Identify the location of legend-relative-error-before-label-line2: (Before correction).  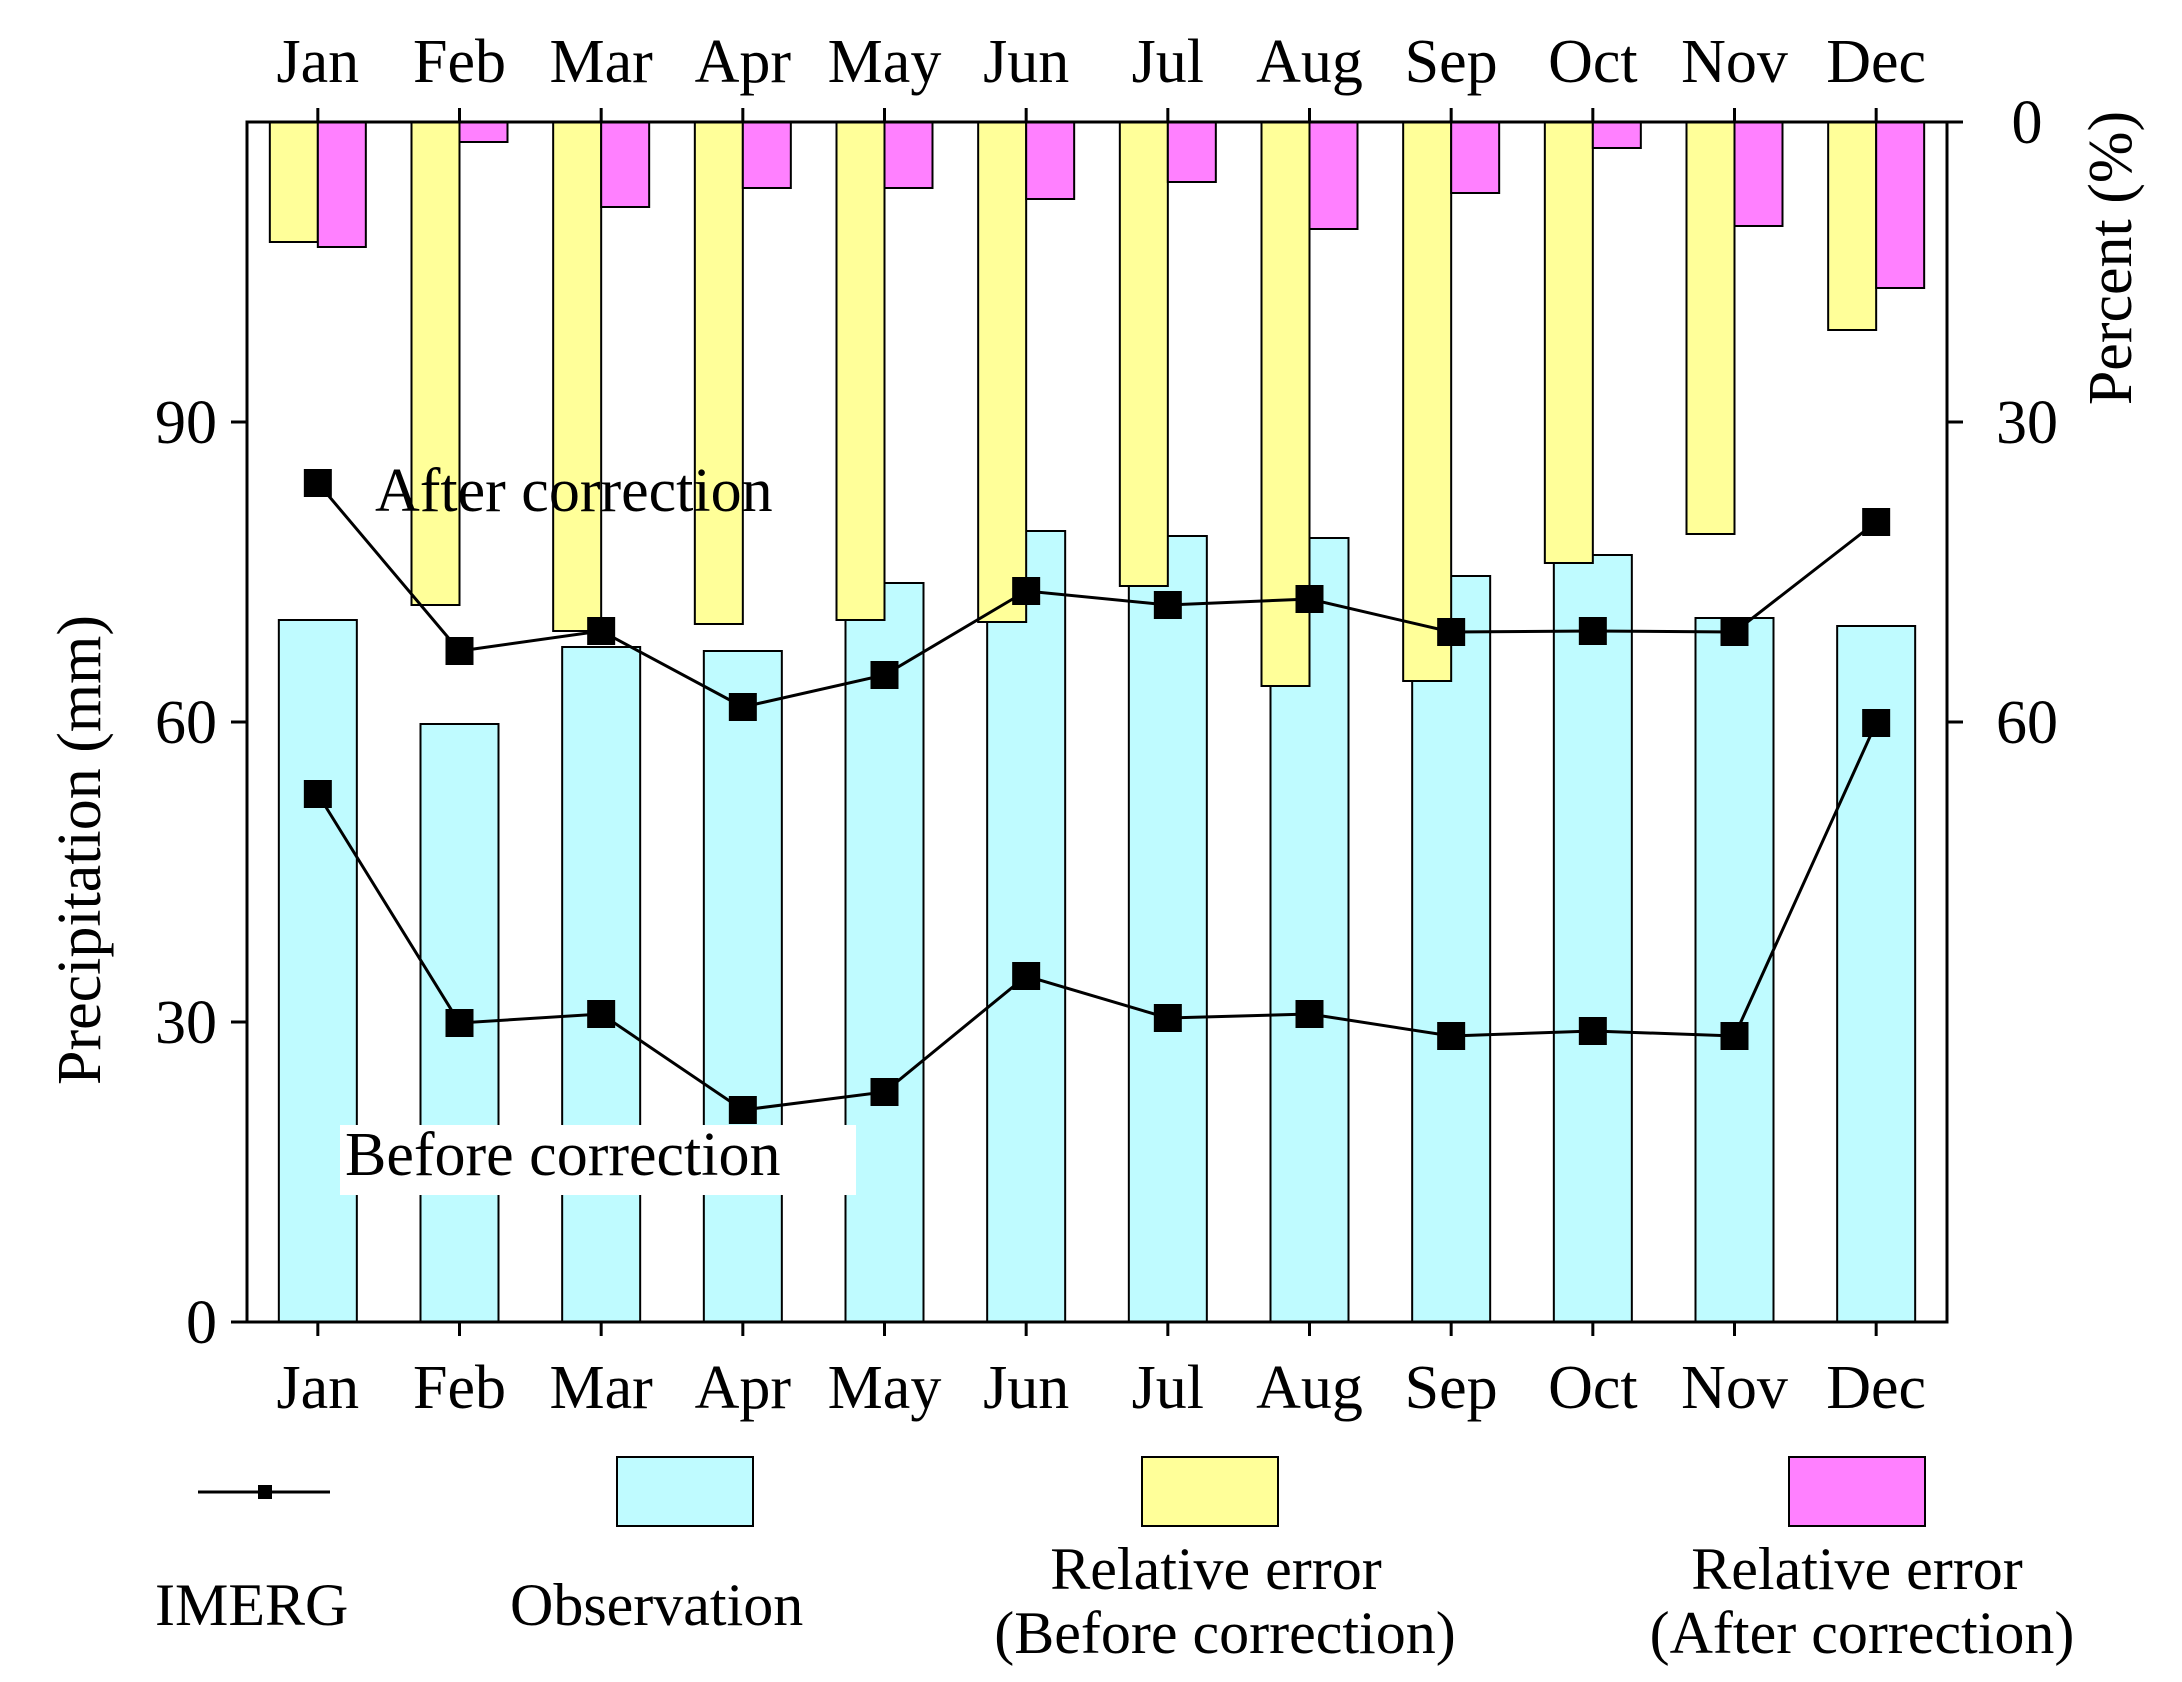
(1224, 1633).